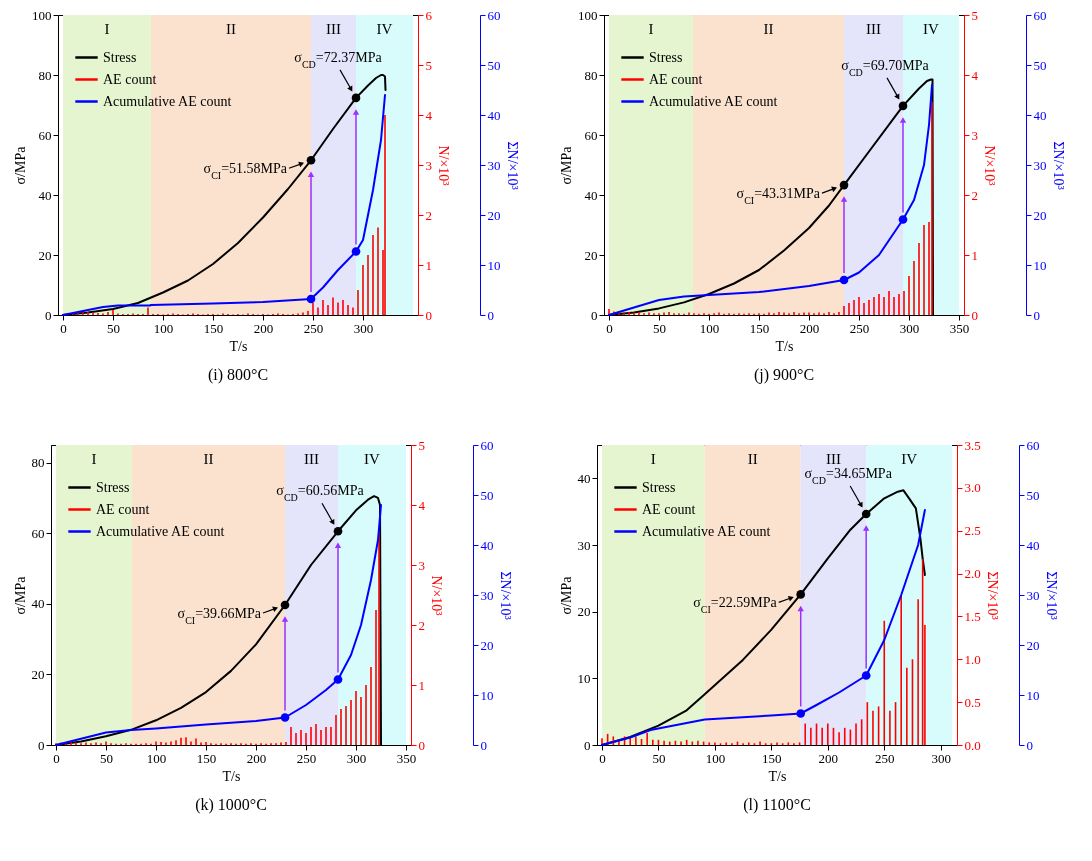  Describe the element at coordinates (972, 531) in the screenshot. I see `y2-tick-label: 2.5` at that location.